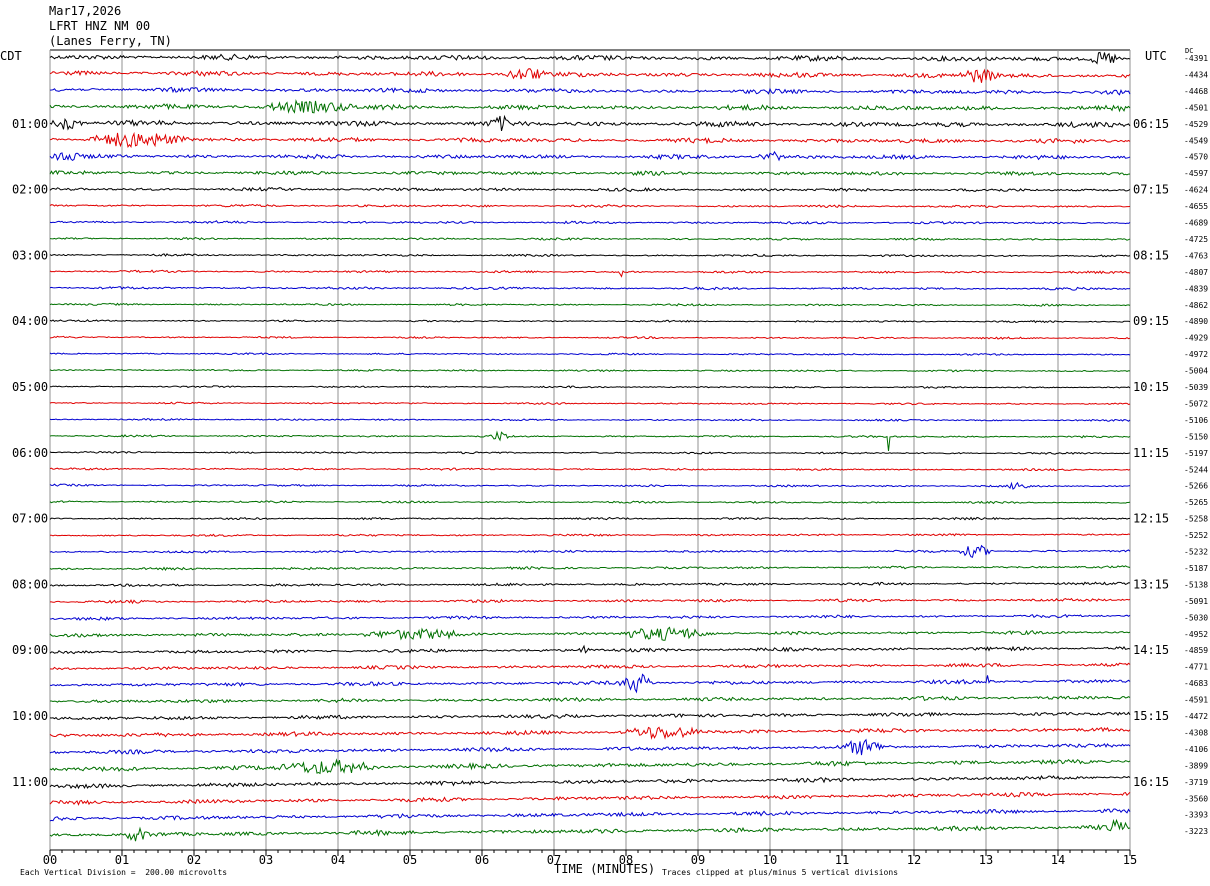 Image resolution: width=1210 pixels, height=886 pixels. Describe the element at coordinates (1151, 453) in the screenshot. I see `utc-hour-label: 11:15` at that location.